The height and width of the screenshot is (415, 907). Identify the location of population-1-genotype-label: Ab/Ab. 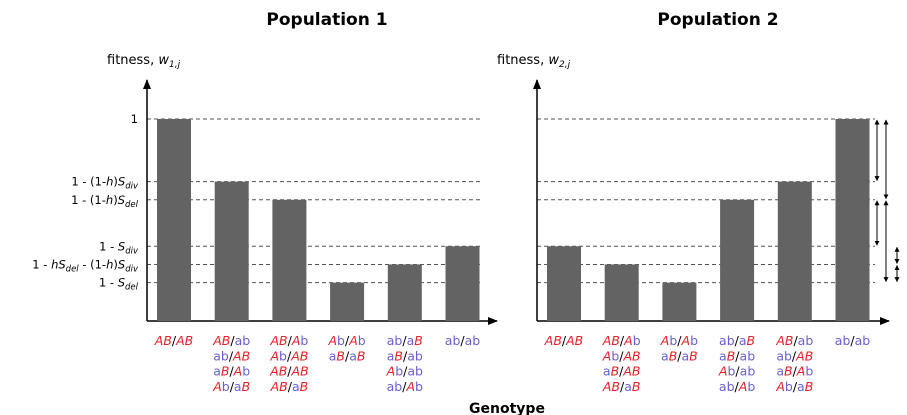
(346, 340).